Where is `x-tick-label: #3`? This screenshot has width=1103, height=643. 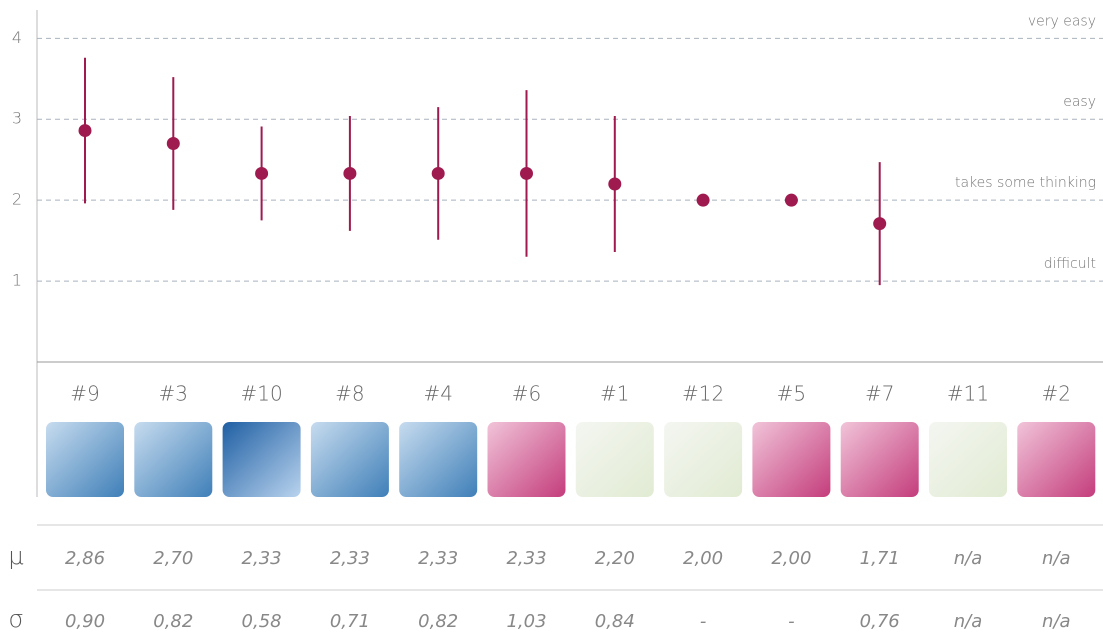
x-tick-label: #3 is located at coordinates (173, 394).